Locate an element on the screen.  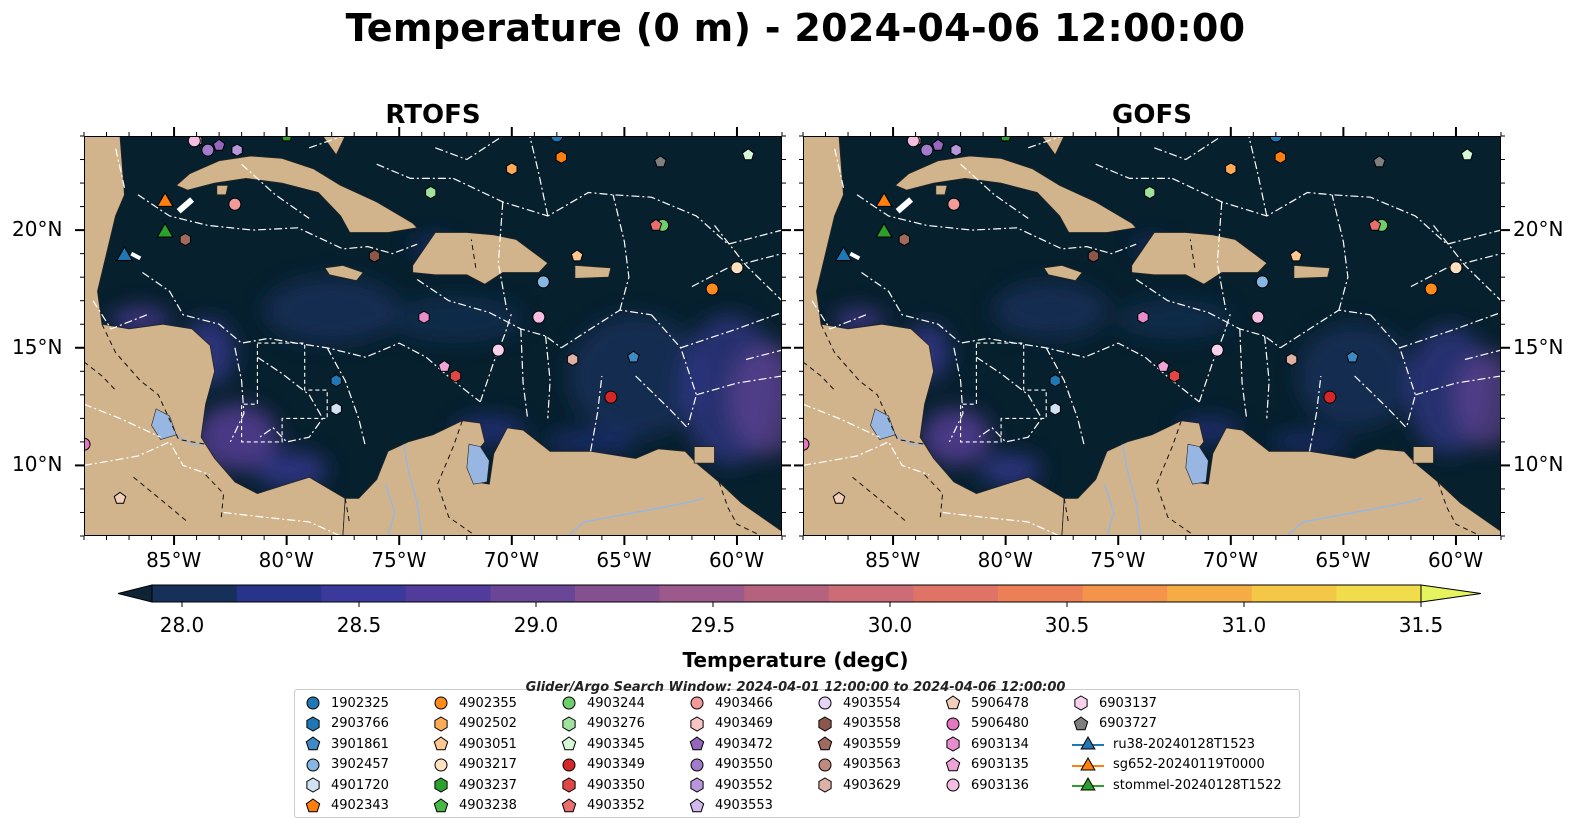
legend-entry-label: 4901720 is located at coordinates (360, 785).